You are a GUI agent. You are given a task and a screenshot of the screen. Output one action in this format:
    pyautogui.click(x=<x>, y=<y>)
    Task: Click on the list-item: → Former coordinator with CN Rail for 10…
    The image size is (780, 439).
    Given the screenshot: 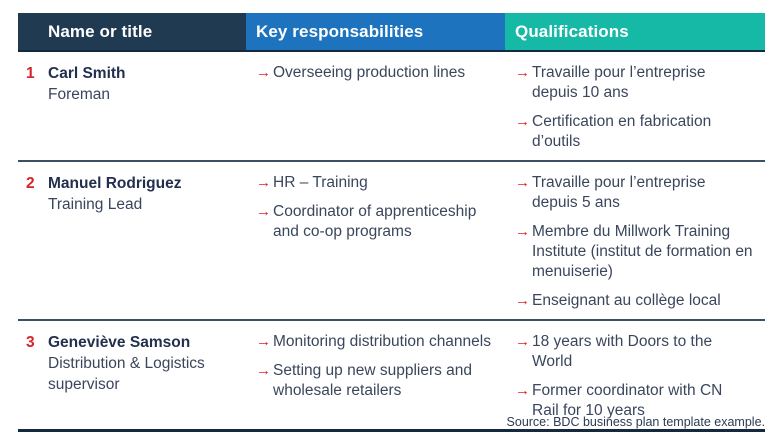 What is the action you would take?
    pyautogui.click(x=634, y=401)
    